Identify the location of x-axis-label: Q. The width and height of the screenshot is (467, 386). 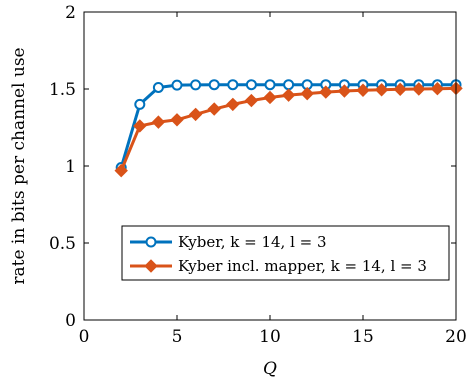
(270, 369).